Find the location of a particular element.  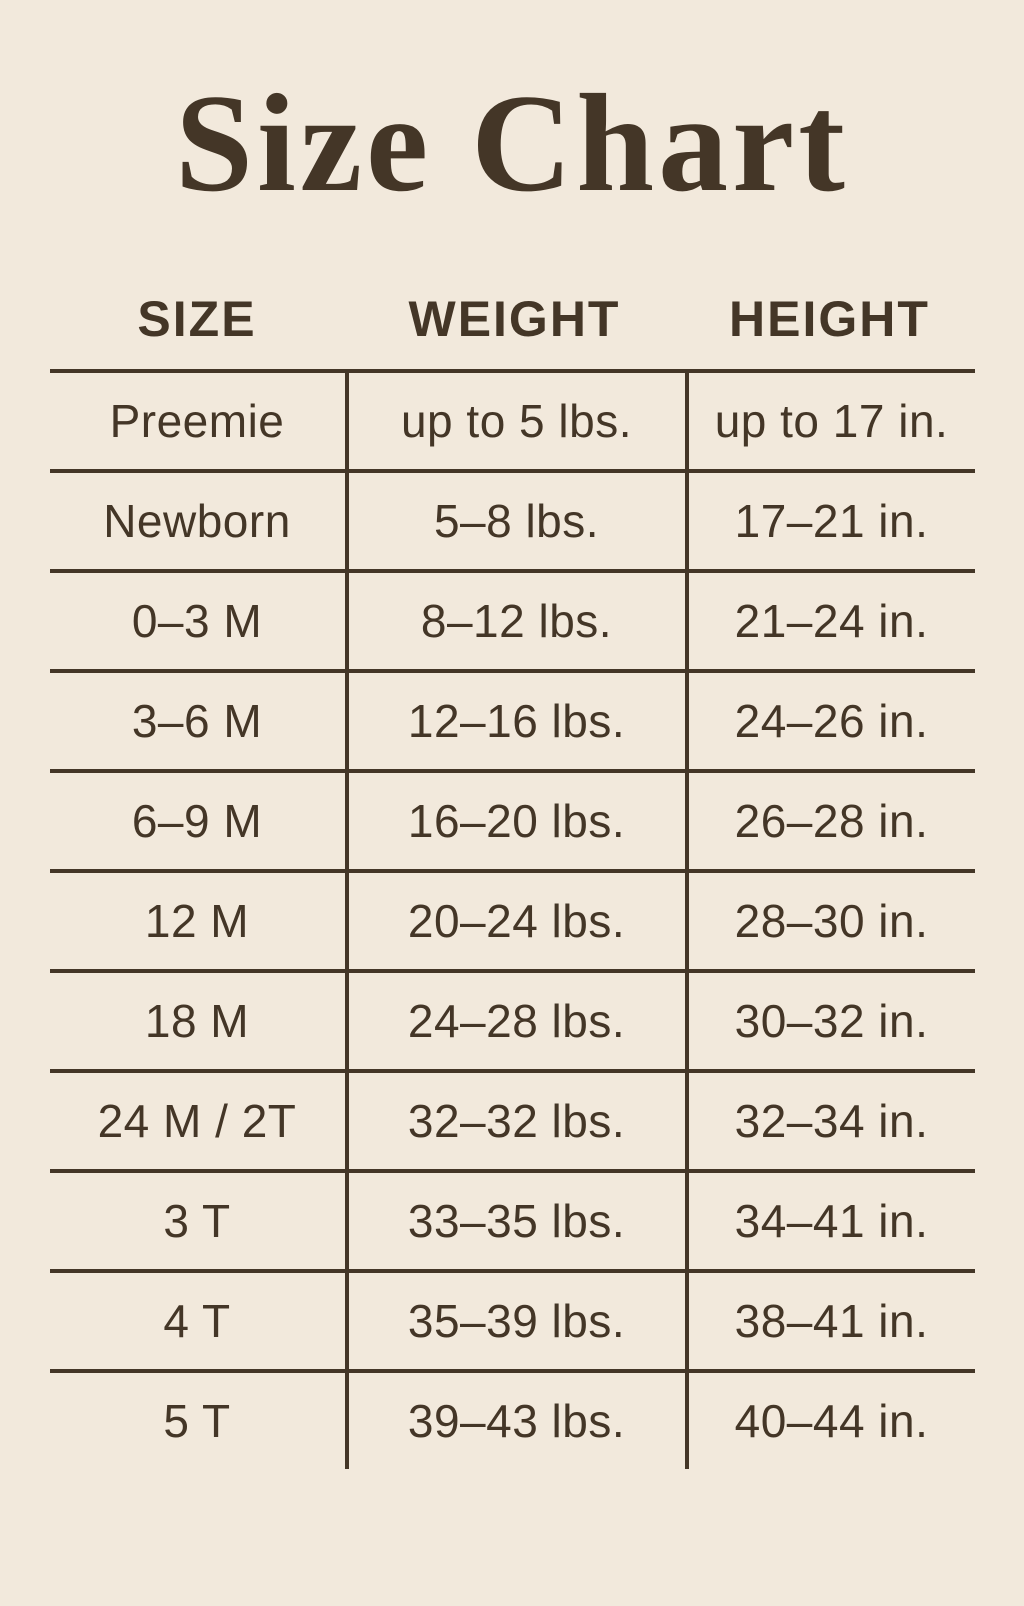

weight-cell: 35–39 lbs. is located at coordinates (514, 1319).